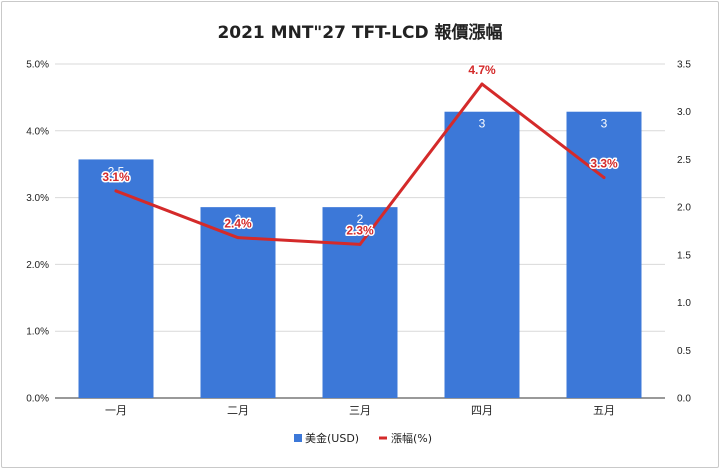 The height and width of the screenshot is (469, 720). What do you see at coordinates (684, 160) in the screenshot?
I see `right-tick-label: 2.5` at bounding box center [684, 160].